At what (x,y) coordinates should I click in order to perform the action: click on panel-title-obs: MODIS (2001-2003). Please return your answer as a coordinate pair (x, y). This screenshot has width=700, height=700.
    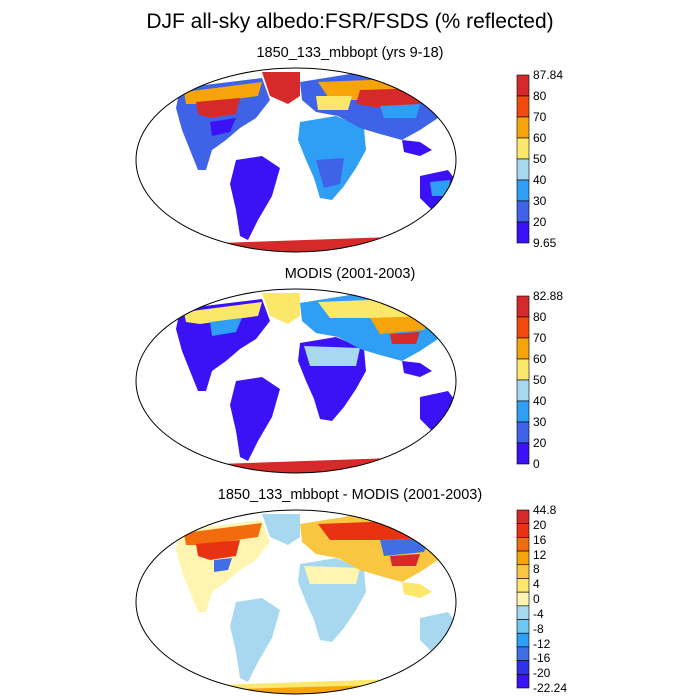
    Looking at the image, I should click on (350, 274).